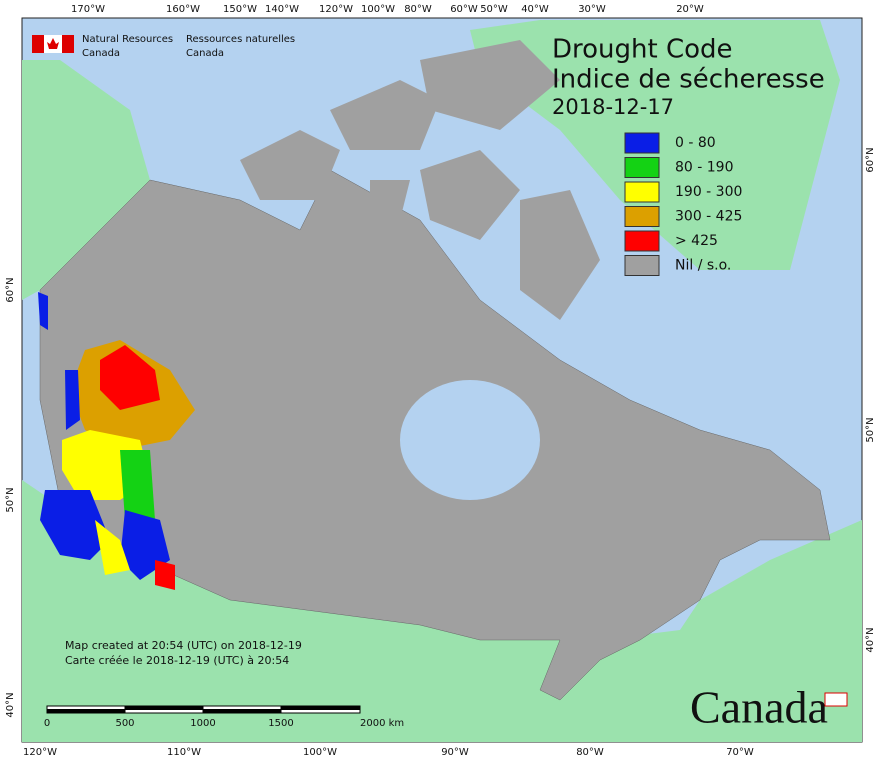  What do you see at coordinates (203, 709) in the screenshot?
I see `scale-bar` at bounding box center [203, 709].